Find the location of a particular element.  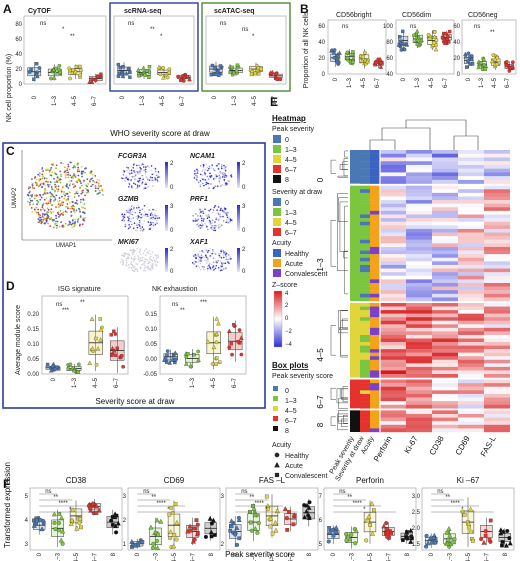

svg-text: MKI67 is located at coordinates (129, 242).